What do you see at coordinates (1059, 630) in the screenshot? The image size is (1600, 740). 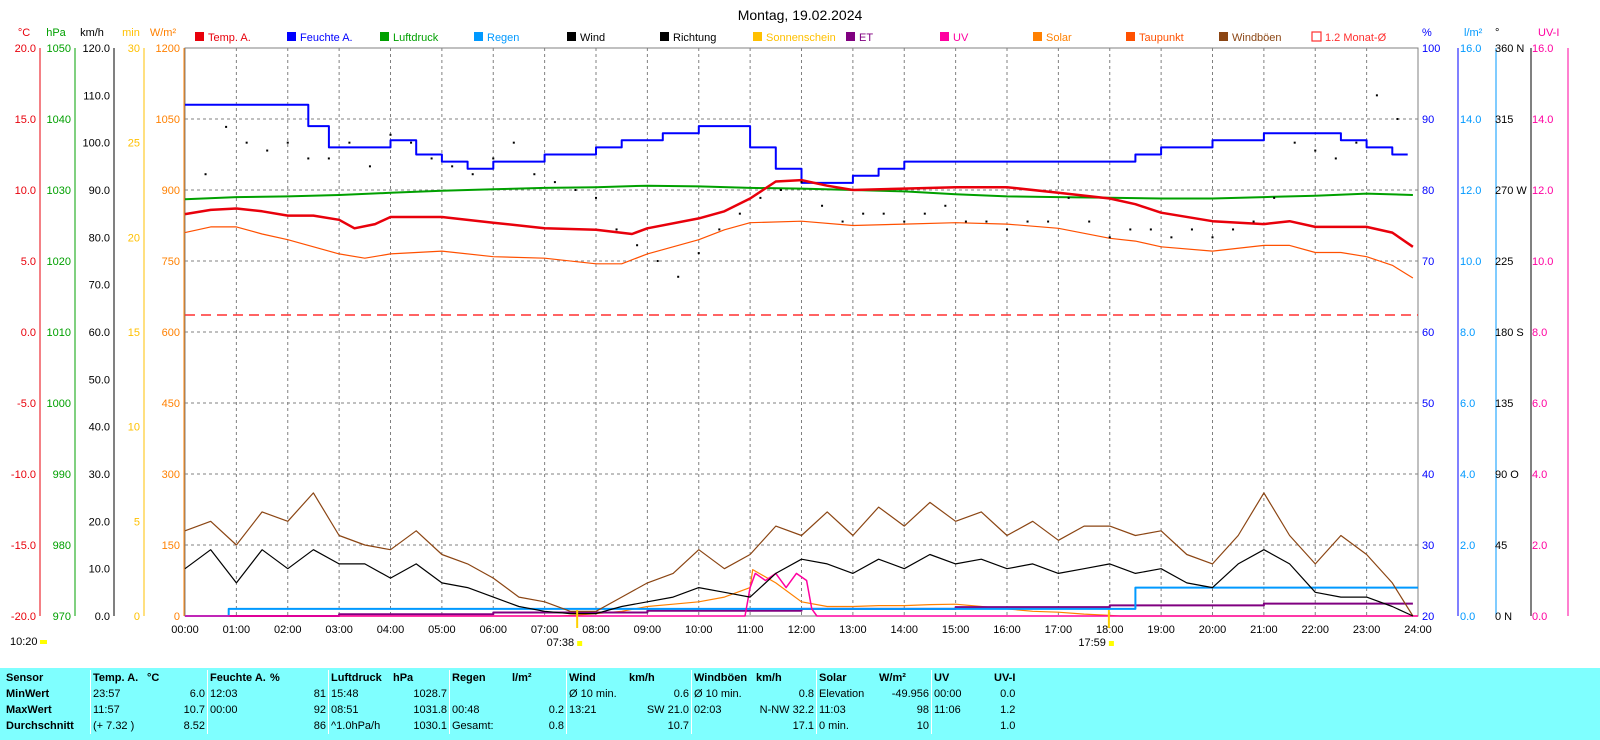 I see `x-tick-label: 17:00` at bounding box center [1059, 630].